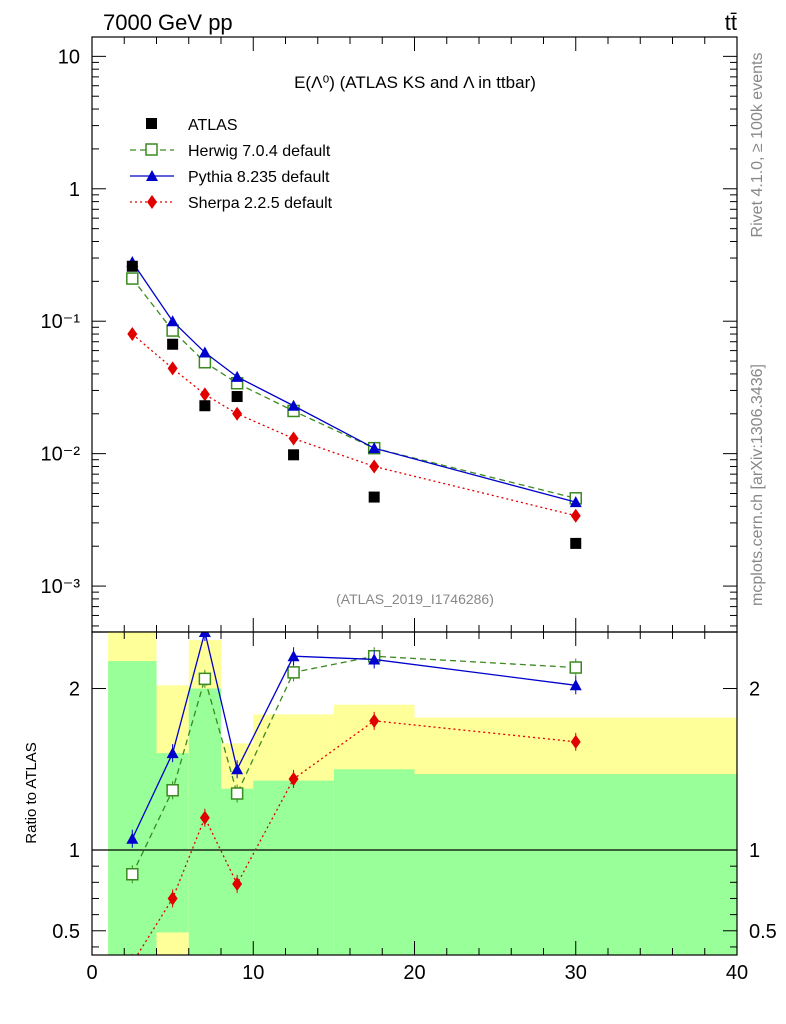 The image size is (786, 1024). Describe the element at coordinates (757, 485) in the screenshot. I see `mcplots-label: mcplots.cern.ch [arXiv:1306.3436]` at that location.